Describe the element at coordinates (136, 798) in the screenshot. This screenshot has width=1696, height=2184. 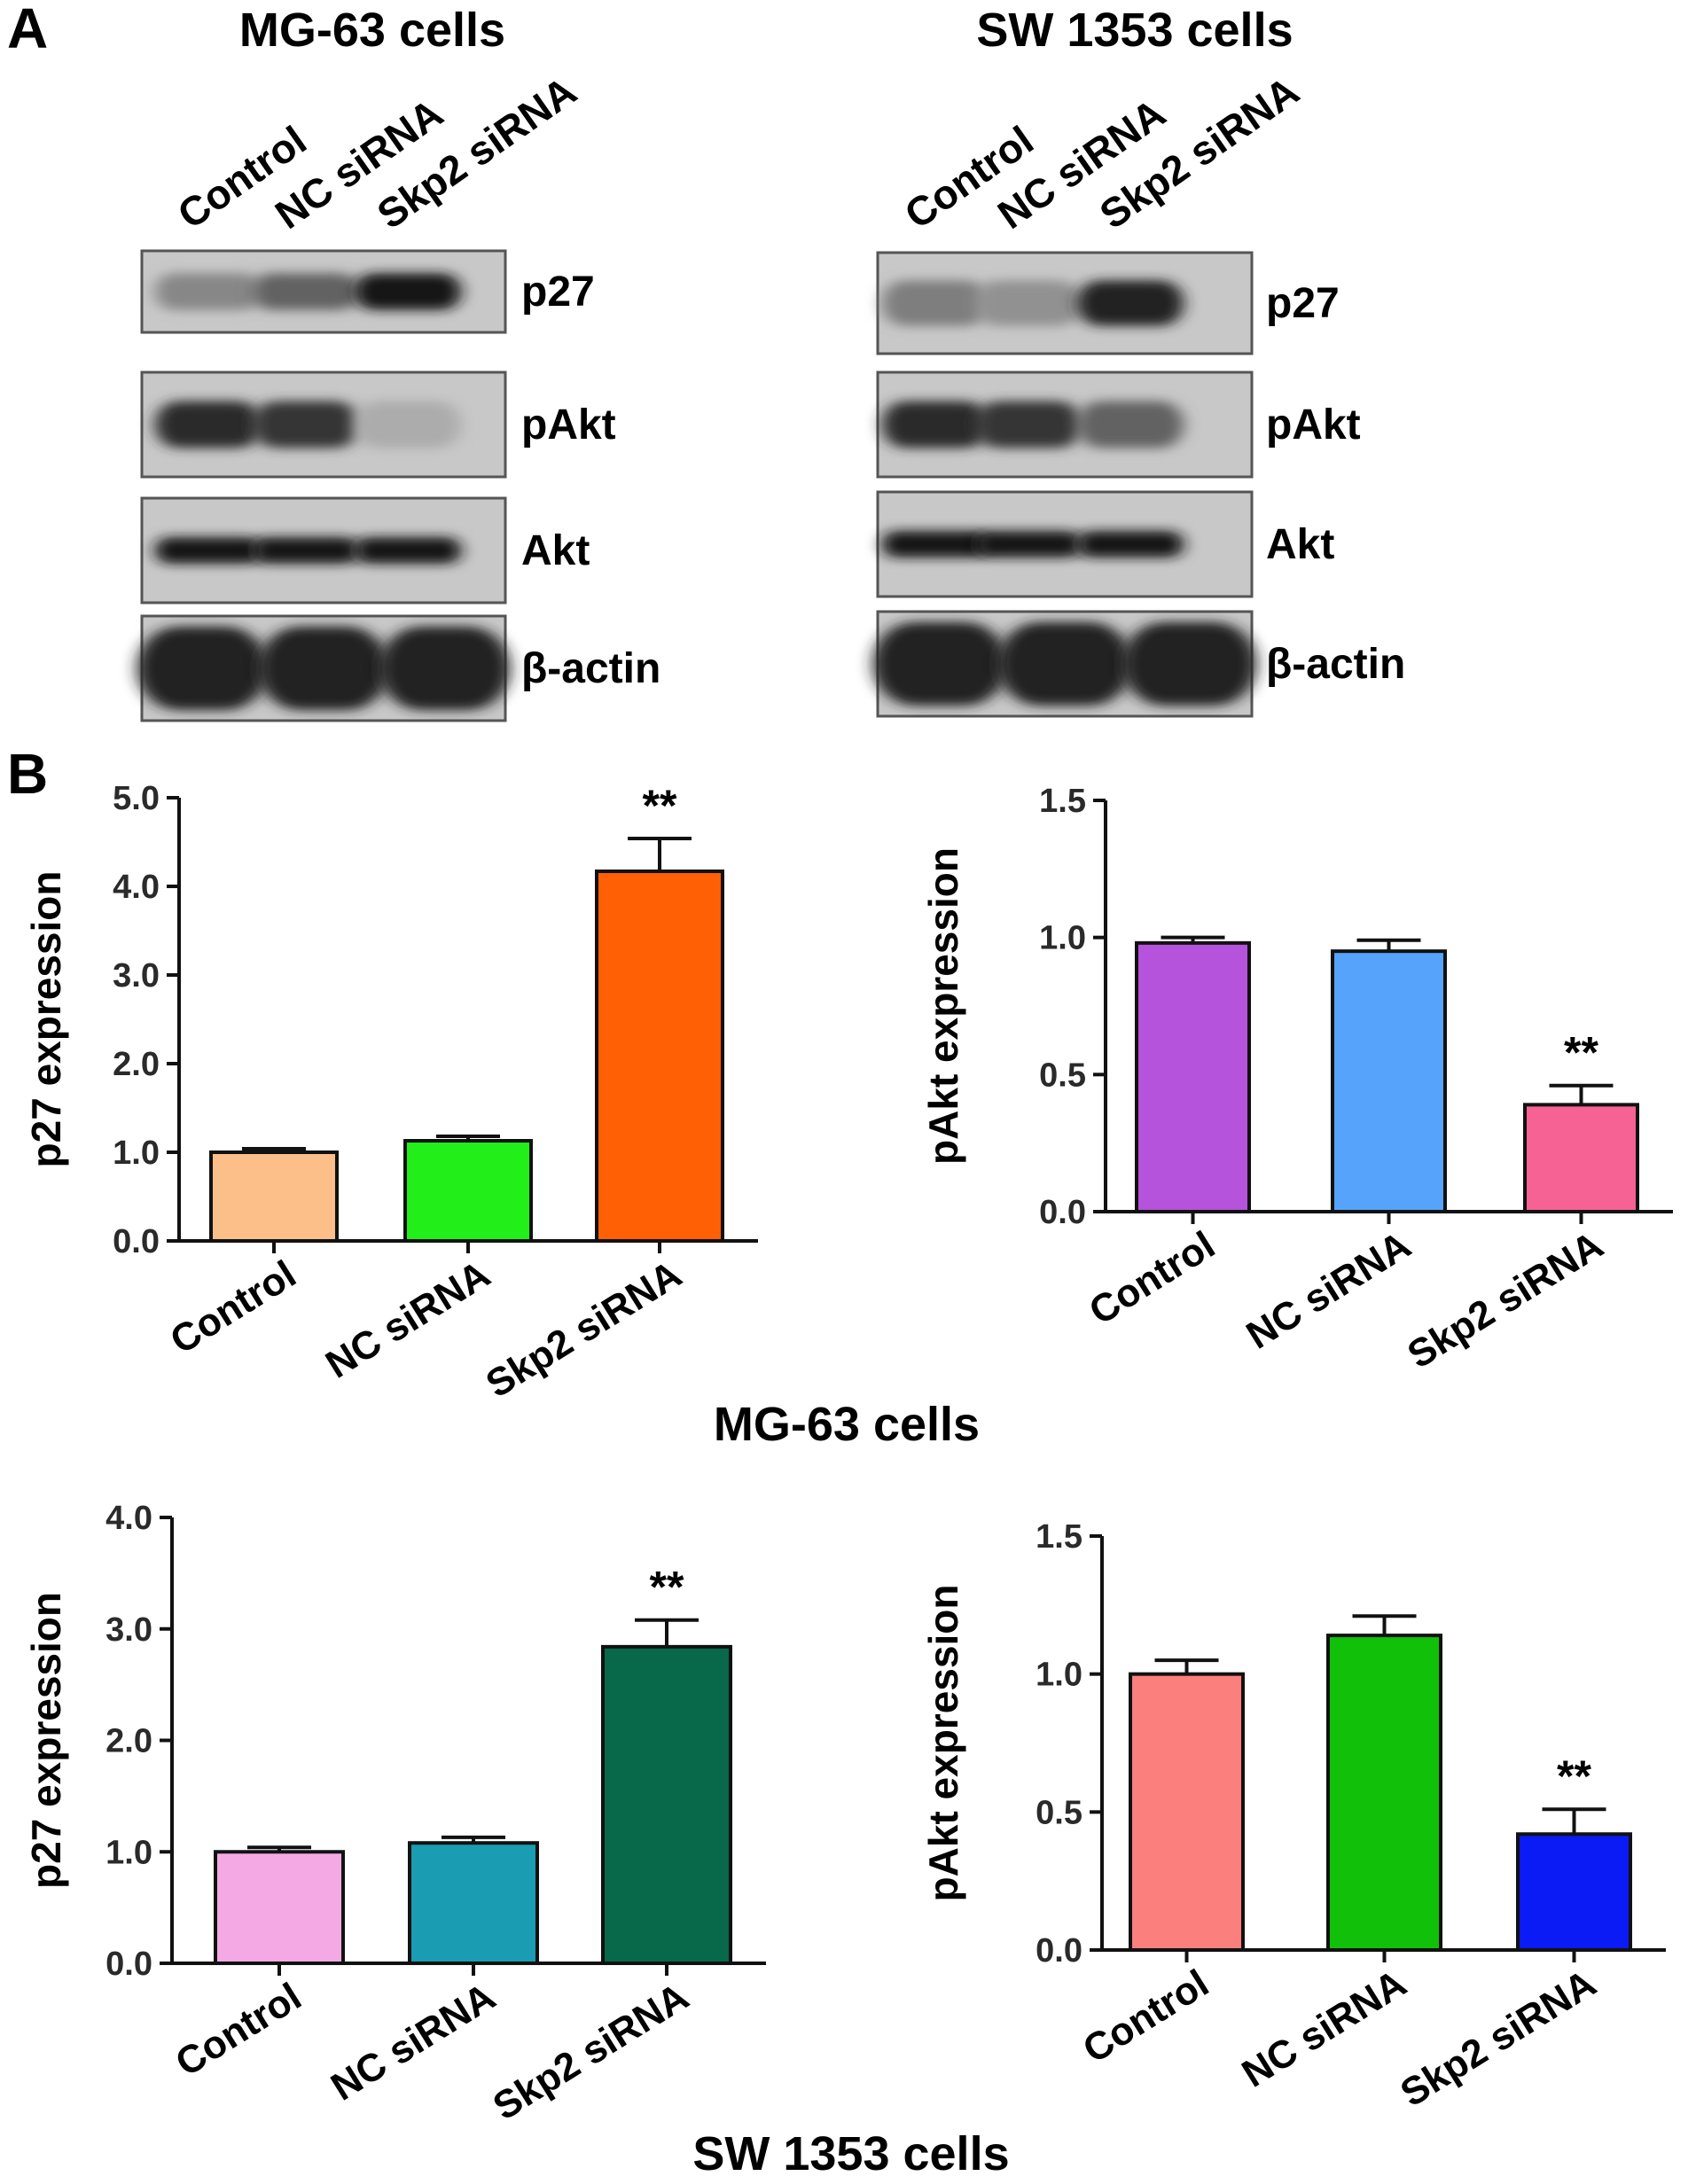
I see `y-tick-label: 5.0` at that location.